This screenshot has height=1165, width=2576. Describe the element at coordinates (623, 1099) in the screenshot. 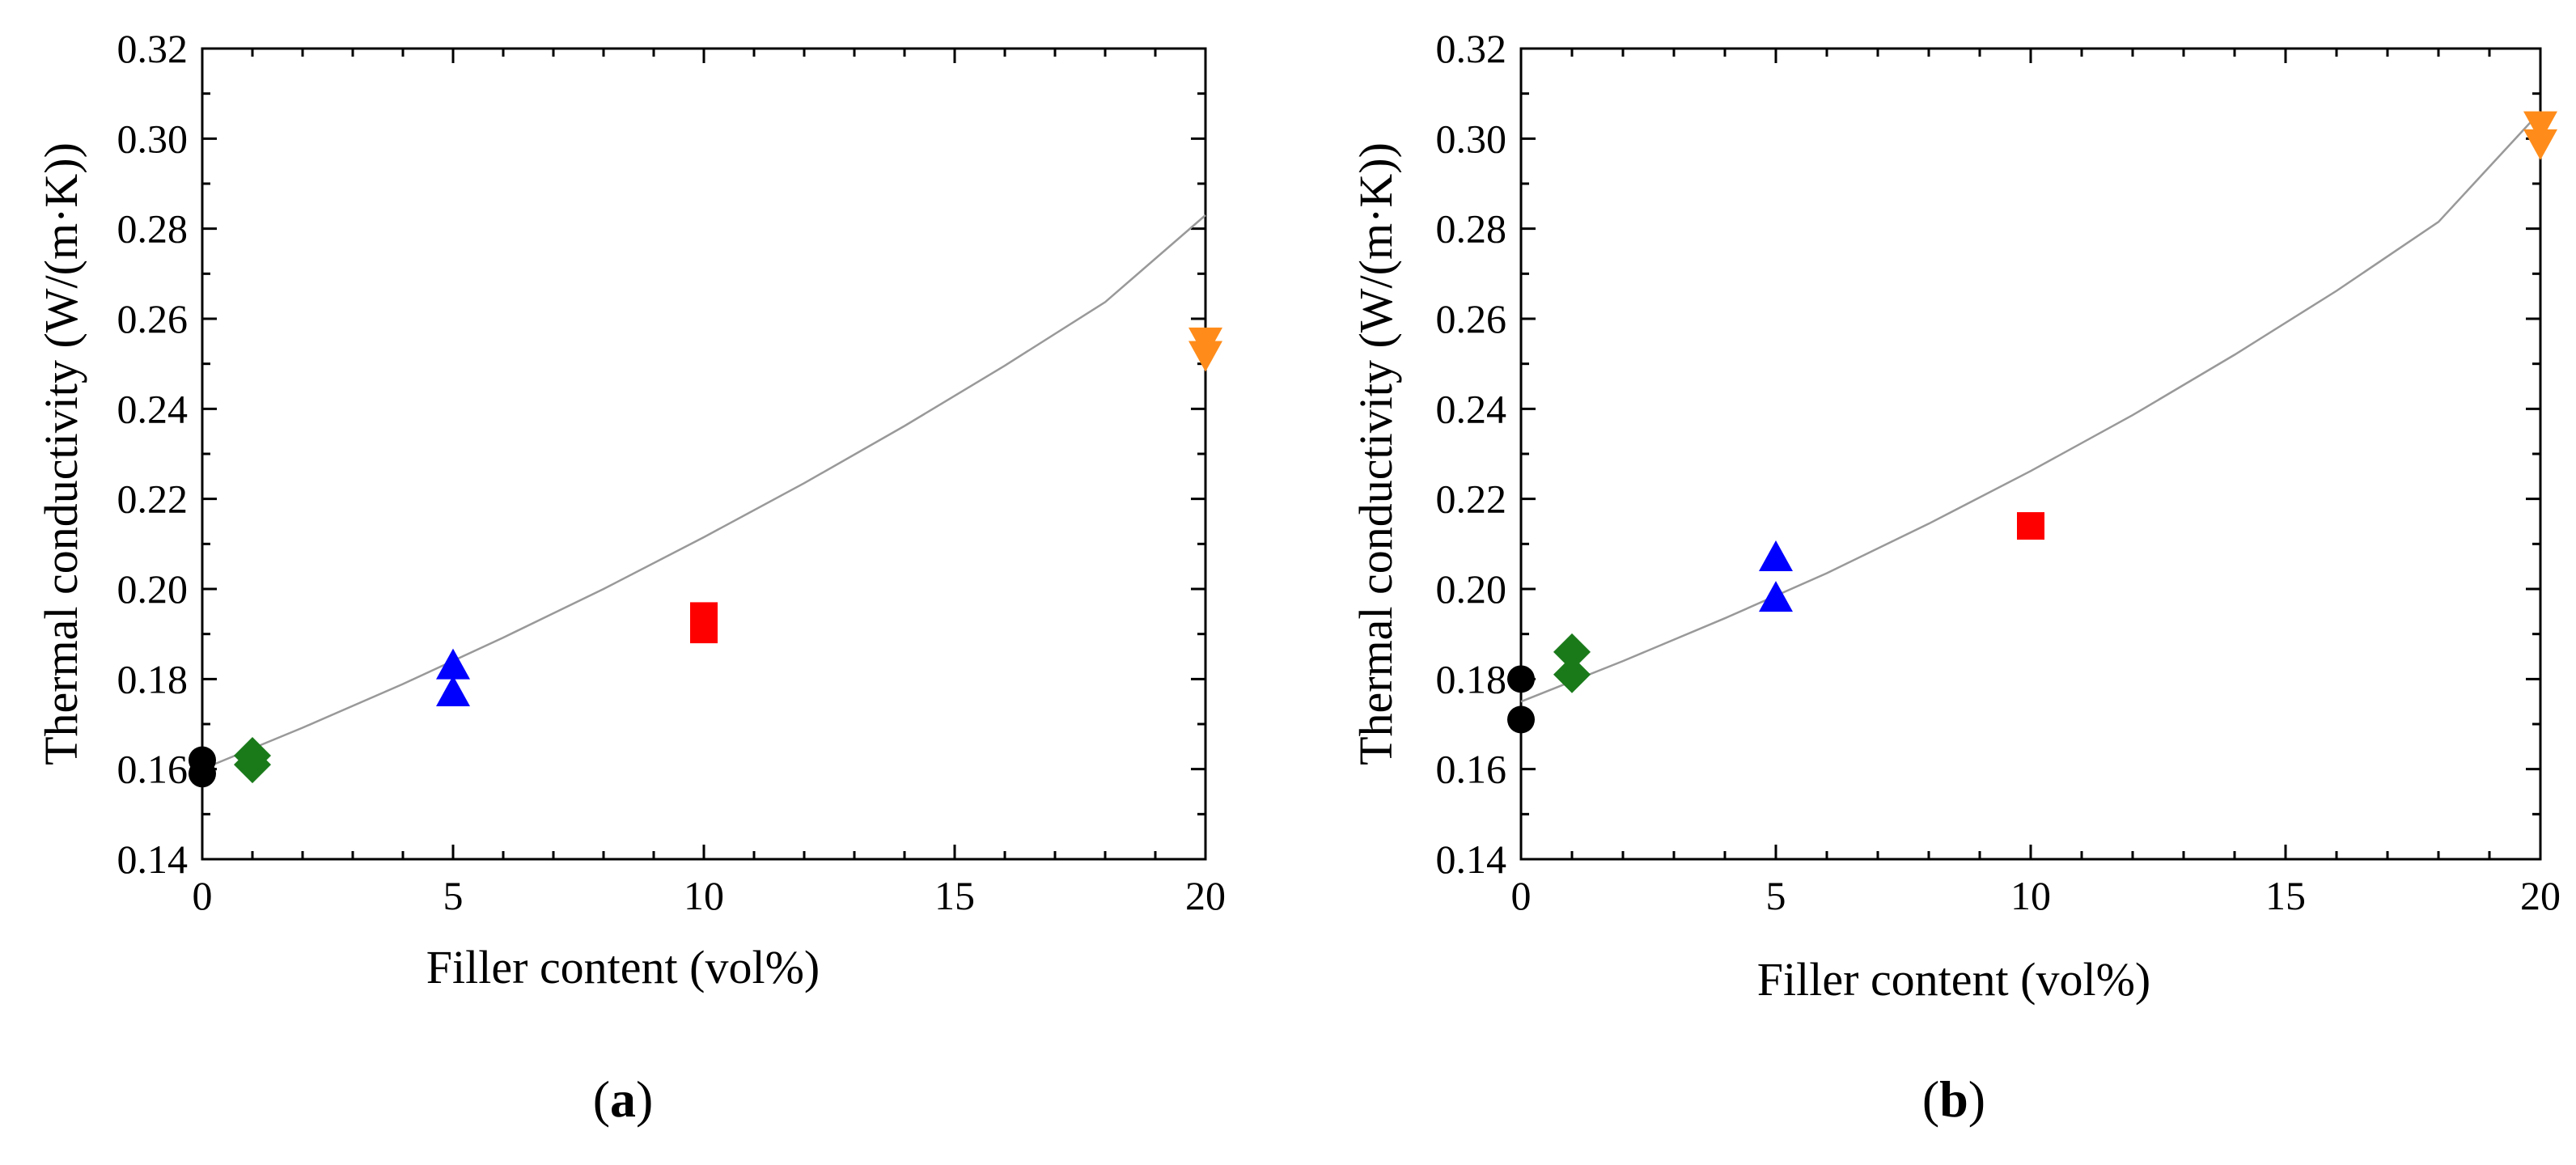

I see `panel-label: (a)` at that location.